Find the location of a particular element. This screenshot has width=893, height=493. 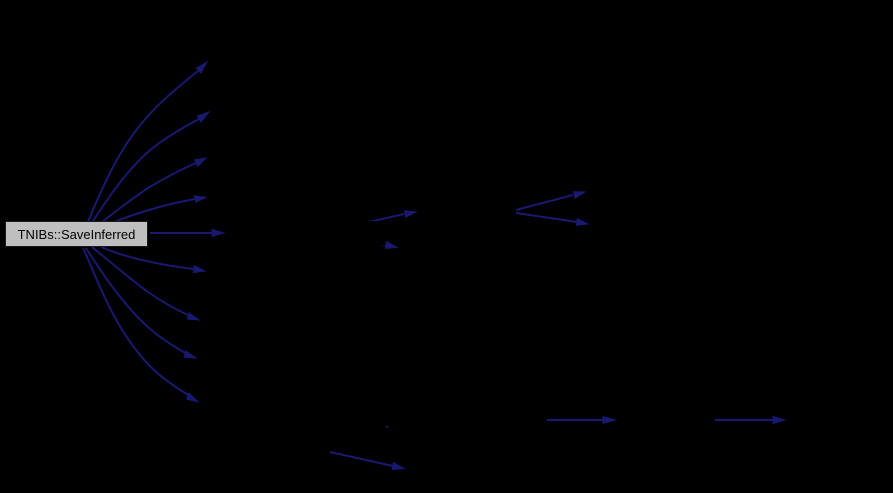

edge-root-to-n2-arrowhead is located at coordinates (203, 117).